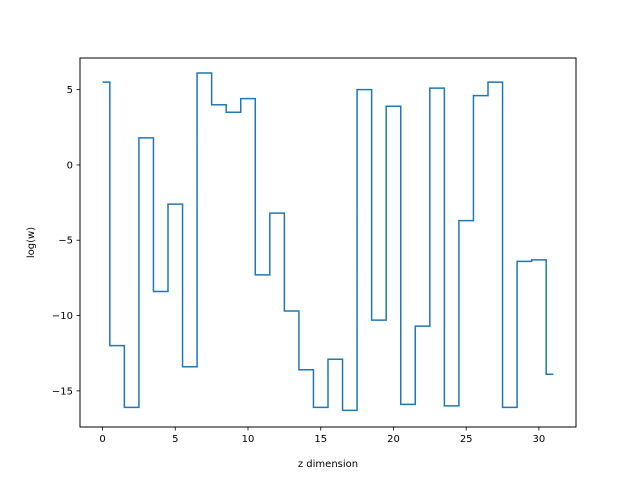  I want to click on y-tick-label: 5, so click(70, 90).